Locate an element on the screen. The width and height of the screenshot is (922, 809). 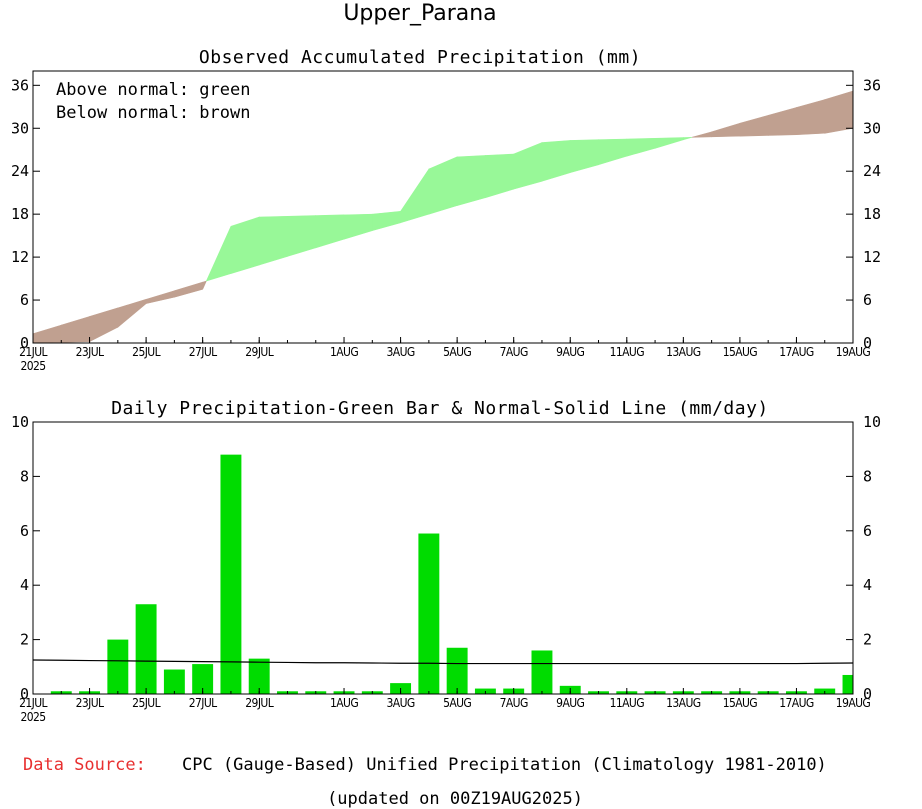
daily-xtick-label: 19AUG is located at coordinates (853, 703).